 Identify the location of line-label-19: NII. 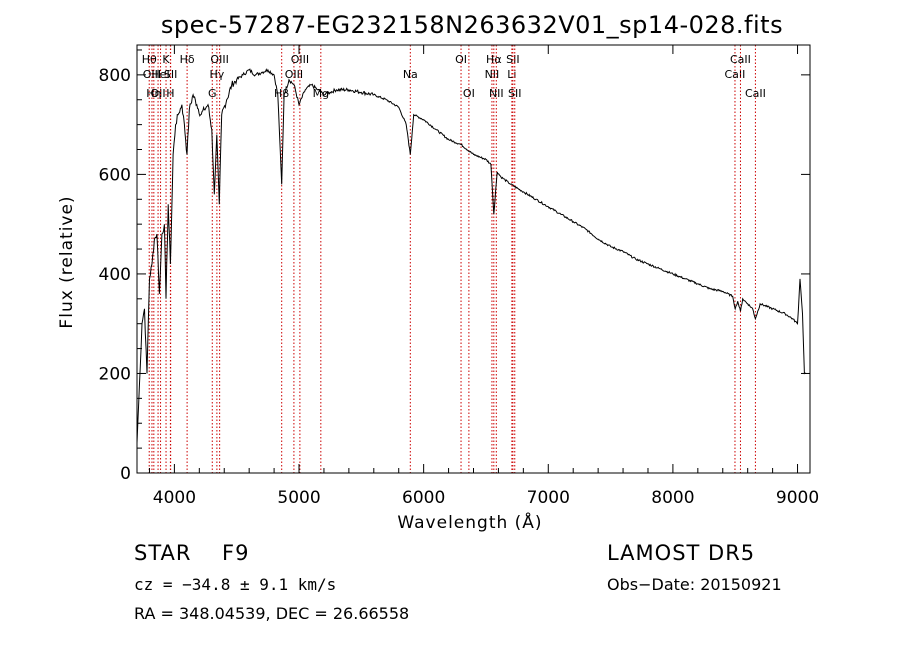
(492, 74).